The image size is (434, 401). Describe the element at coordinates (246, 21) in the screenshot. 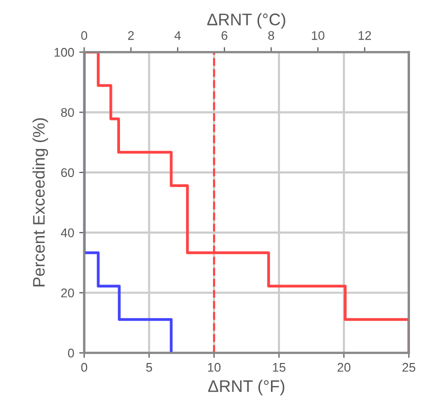

I see `x2-axis-title: ΔRNT (°C)` at that location.